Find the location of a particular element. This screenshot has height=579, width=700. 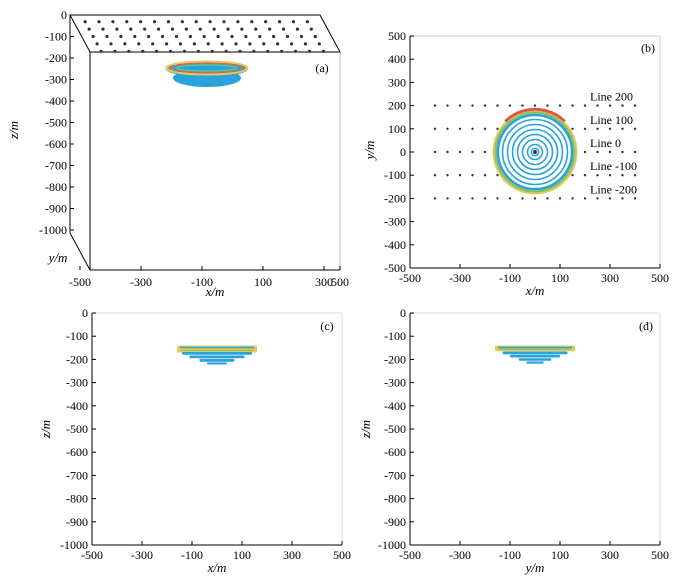

z-tick-label: -500 is located at coordinates (56, 123).